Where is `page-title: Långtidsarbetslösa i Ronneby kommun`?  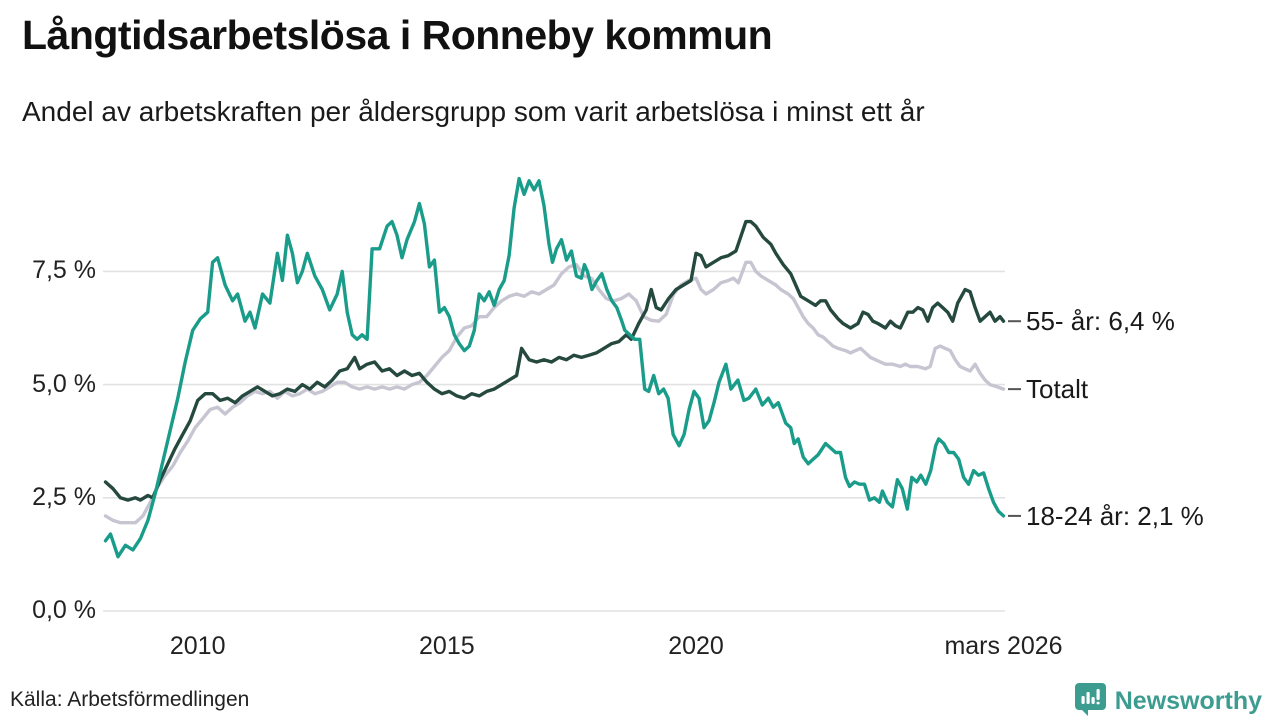
page-title: Långtidsarbetslösa i Ronneby kommun is located at coordinates (397, 35).